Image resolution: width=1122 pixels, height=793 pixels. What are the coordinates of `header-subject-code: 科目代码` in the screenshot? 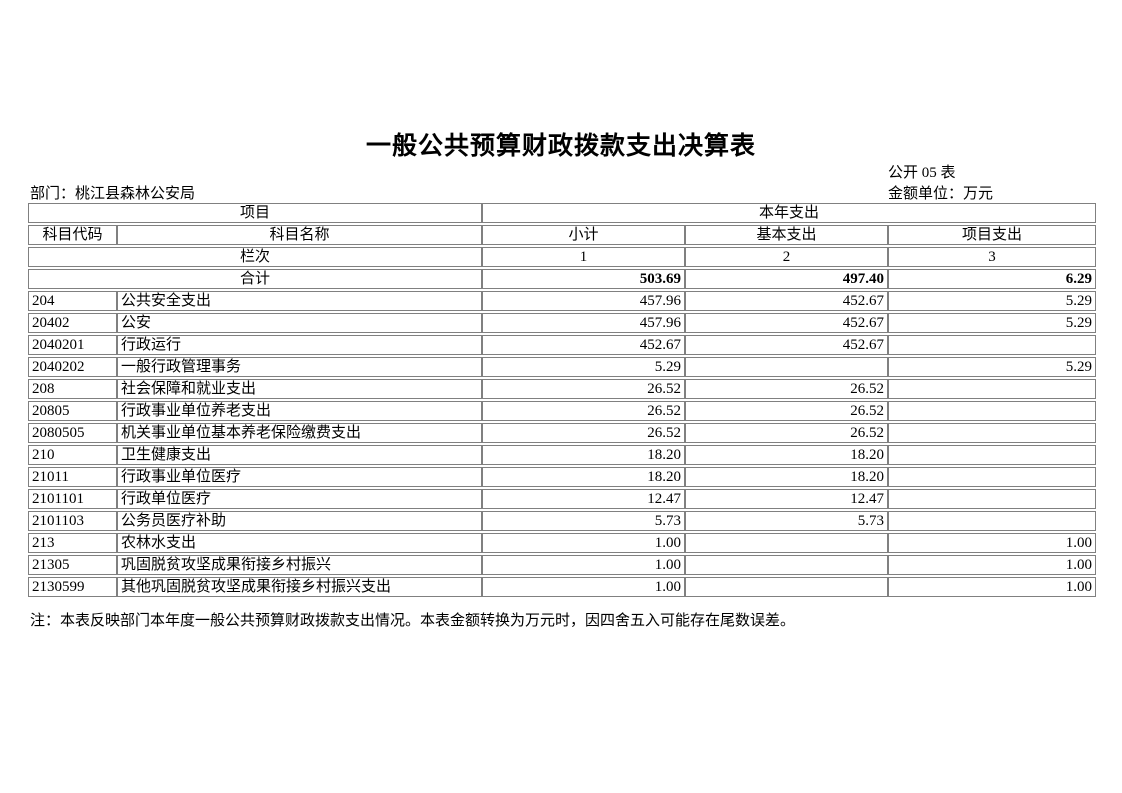 It's located at (72, 235).